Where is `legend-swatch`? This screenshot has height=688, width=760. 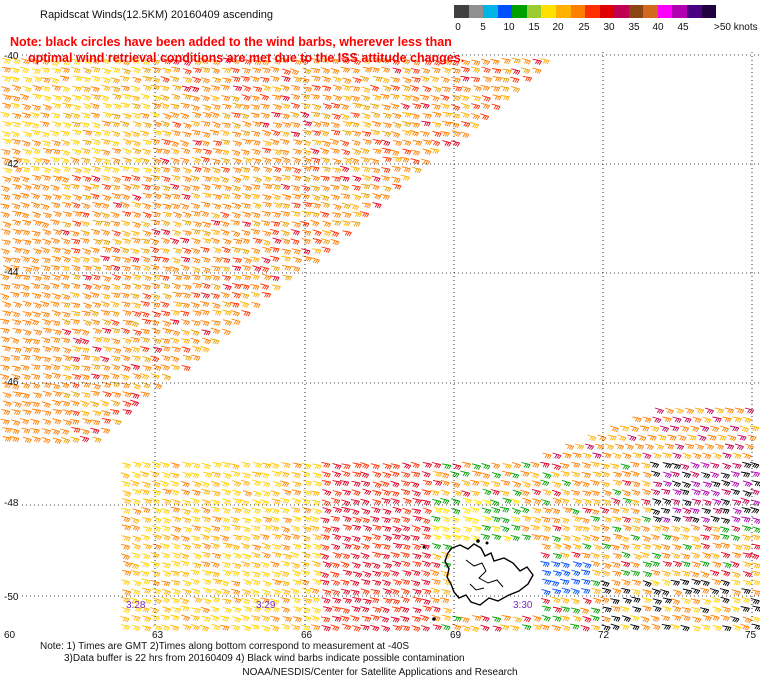 legend-swatch is located at coordinates (490, 11).